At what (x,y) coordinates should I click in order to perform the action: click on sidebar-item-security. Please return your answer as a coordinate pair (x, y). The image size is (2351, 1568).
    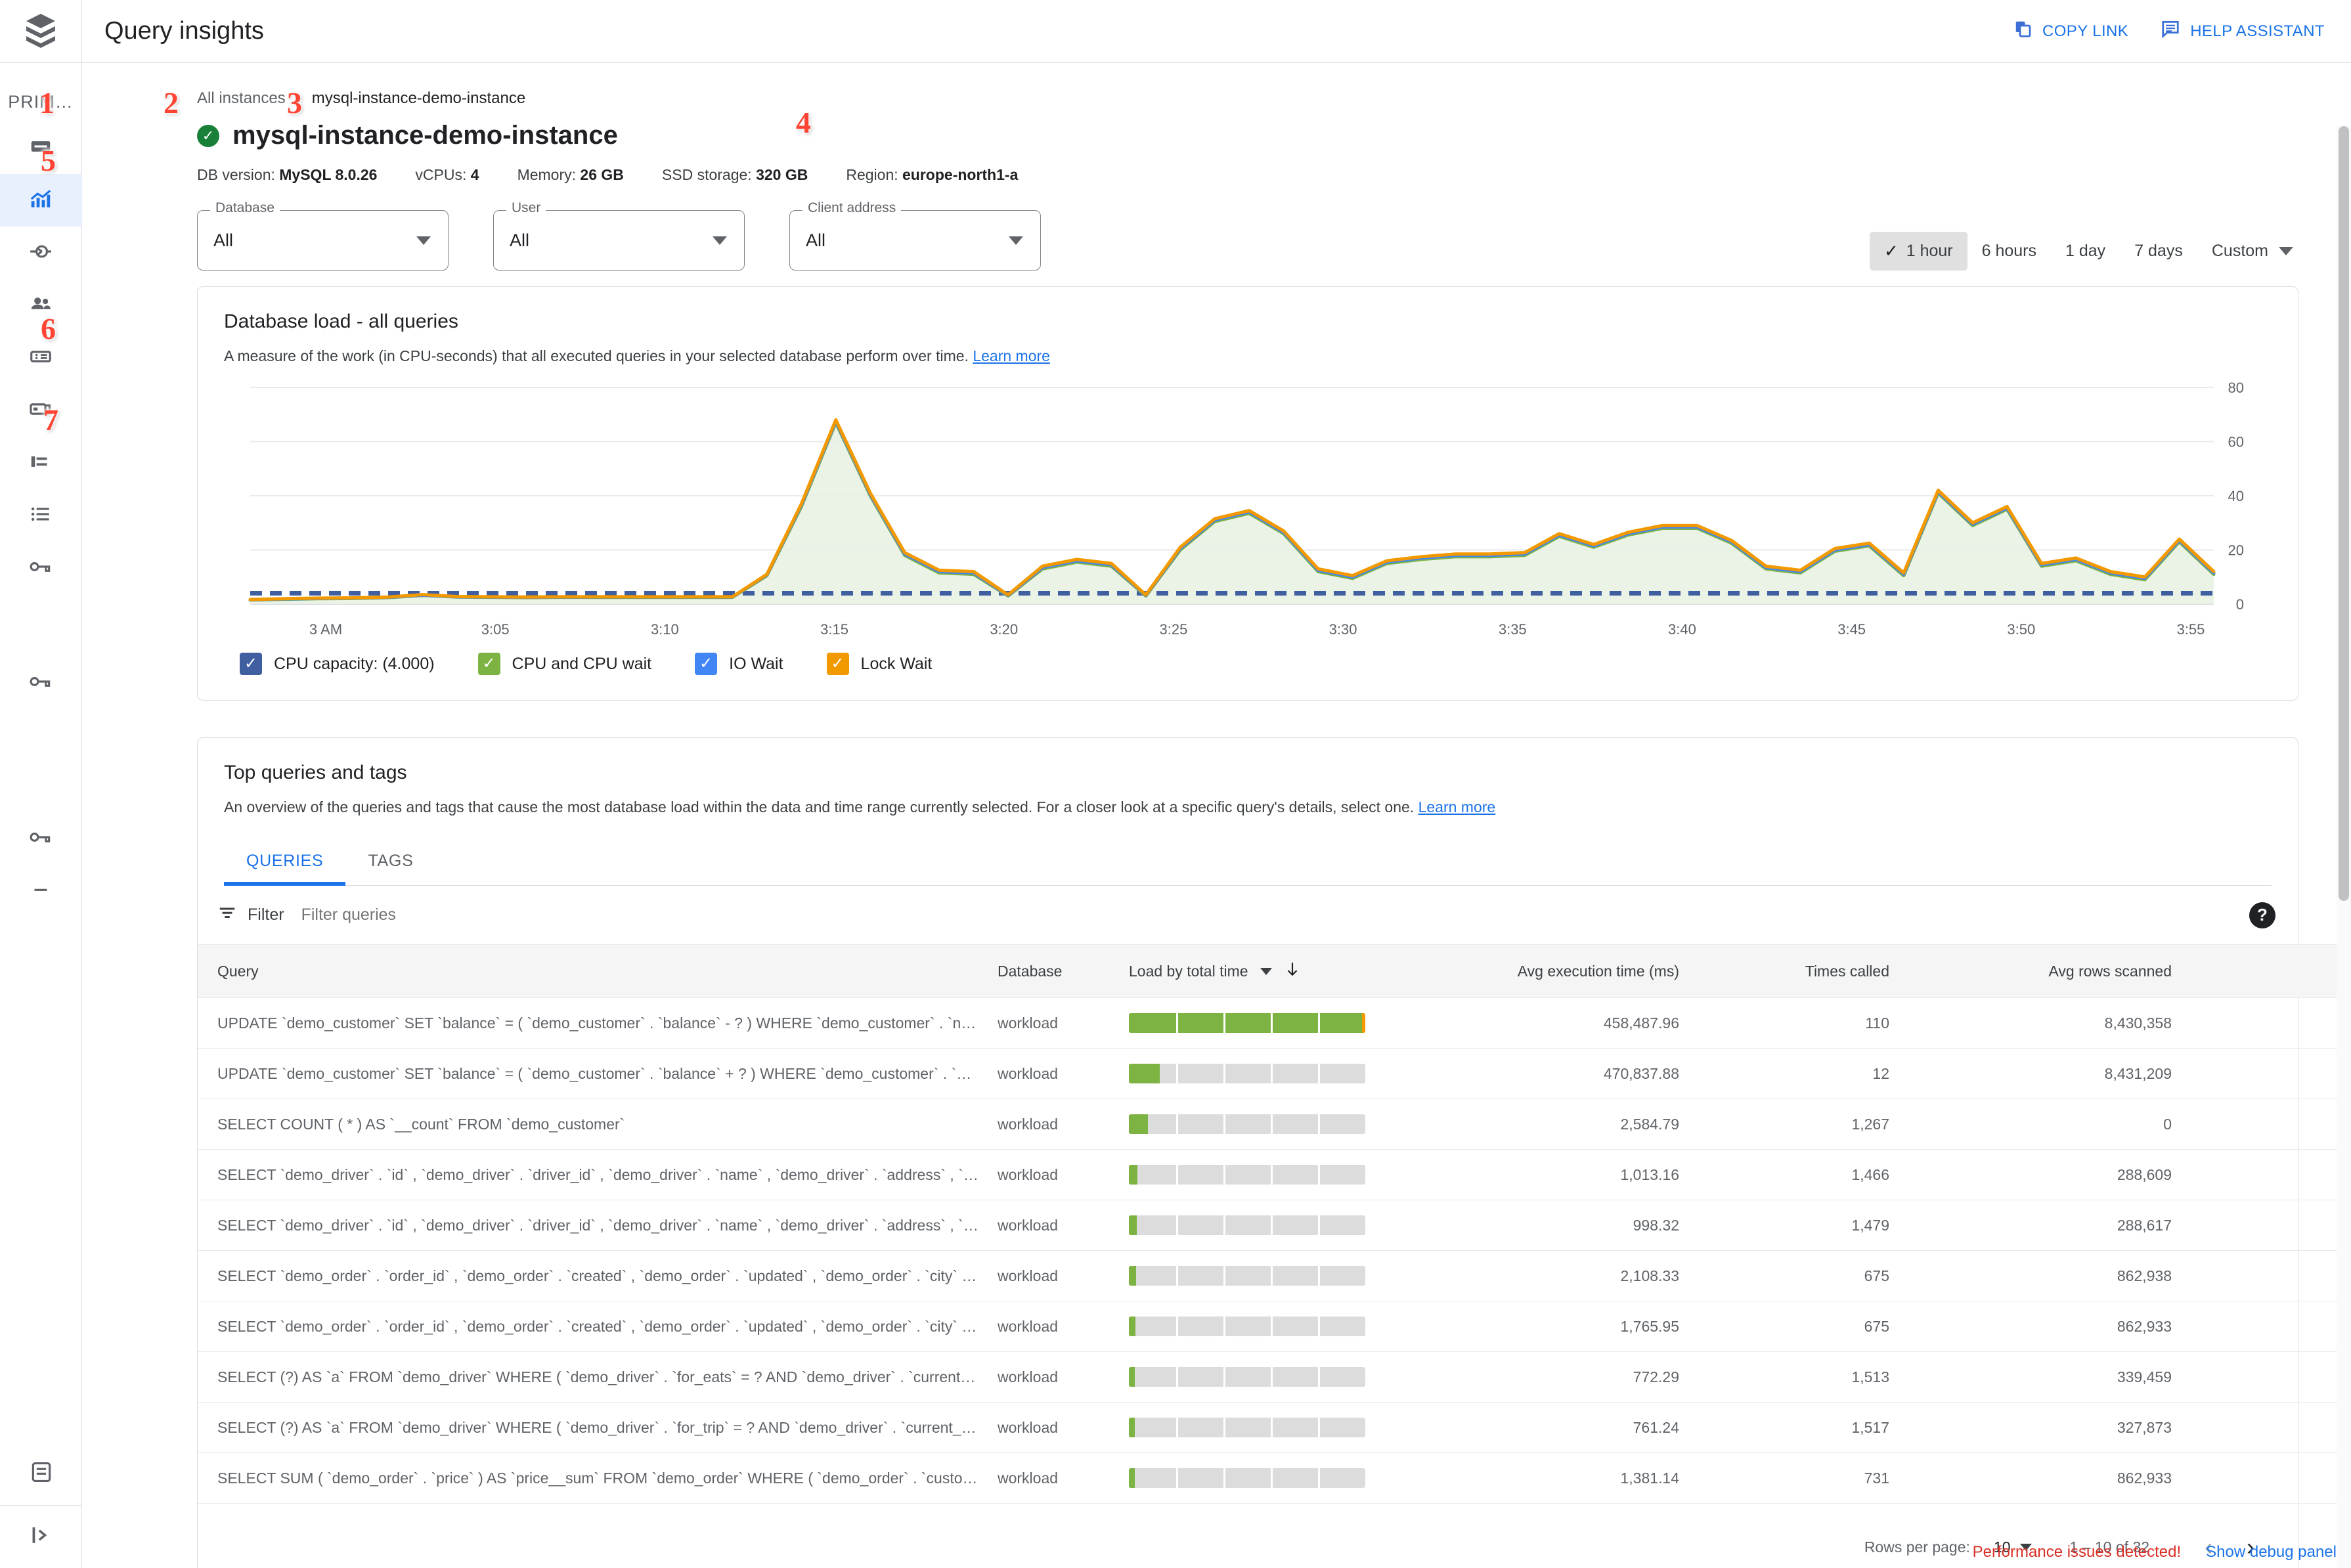
    Looking at the image, I should click on (41, 568).